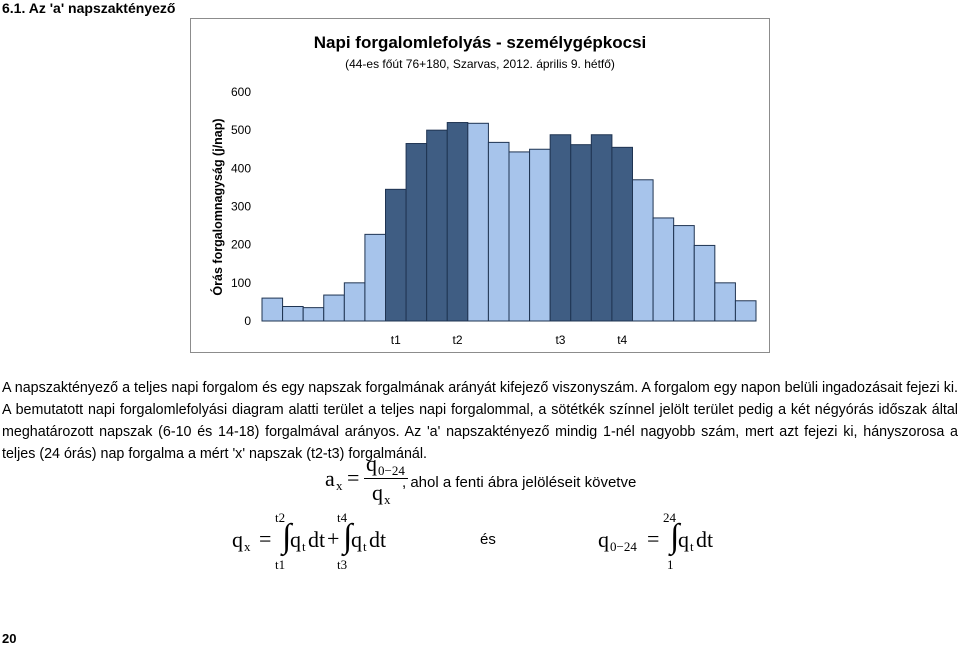 This screenshot has width=960, height=647. What do you see at coordinates (241, 283) in the screenshot?
I see `y-tick-label: 100` at bounding box center [241, 283].